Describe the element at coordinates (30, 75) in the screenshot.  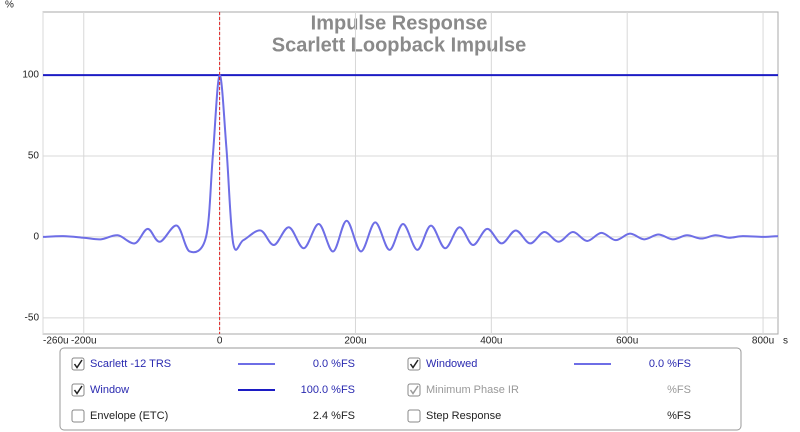
I see `y-tick-label: 100` at that location.